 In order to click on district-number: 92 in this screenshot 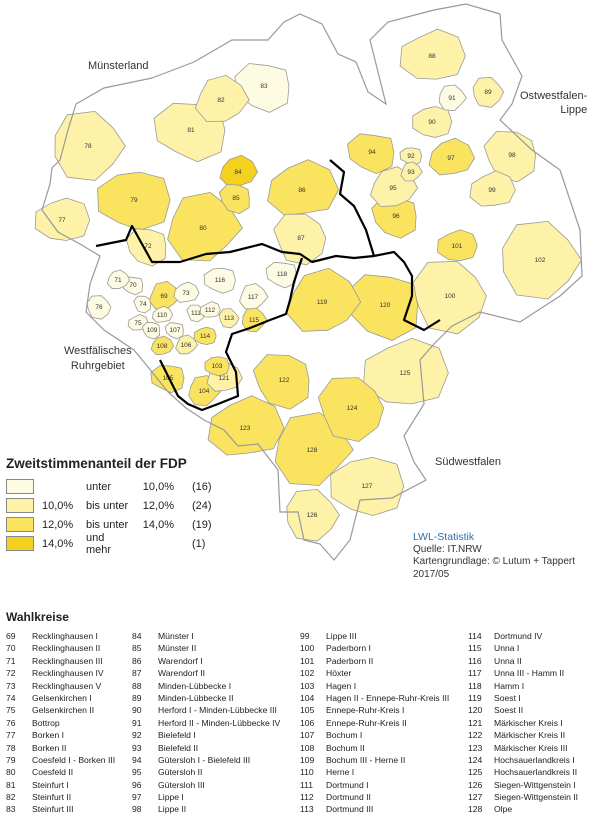, I will do `click(411, 156)`.